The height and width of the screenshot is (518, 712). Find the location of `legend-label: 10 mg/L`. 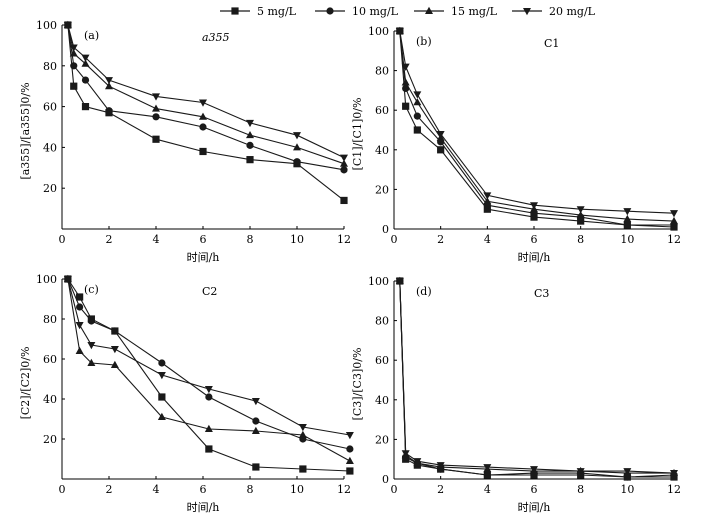

legend-label: 10 mg/L is located at coordinates (375, 11).